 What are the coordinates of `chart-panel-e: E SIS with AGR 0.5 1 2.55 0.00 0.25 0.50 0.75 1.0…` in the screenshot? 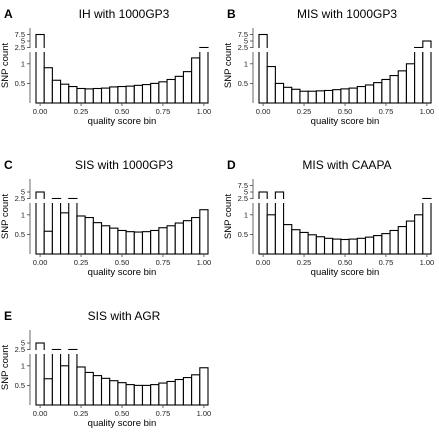 It's located at (105, 369).